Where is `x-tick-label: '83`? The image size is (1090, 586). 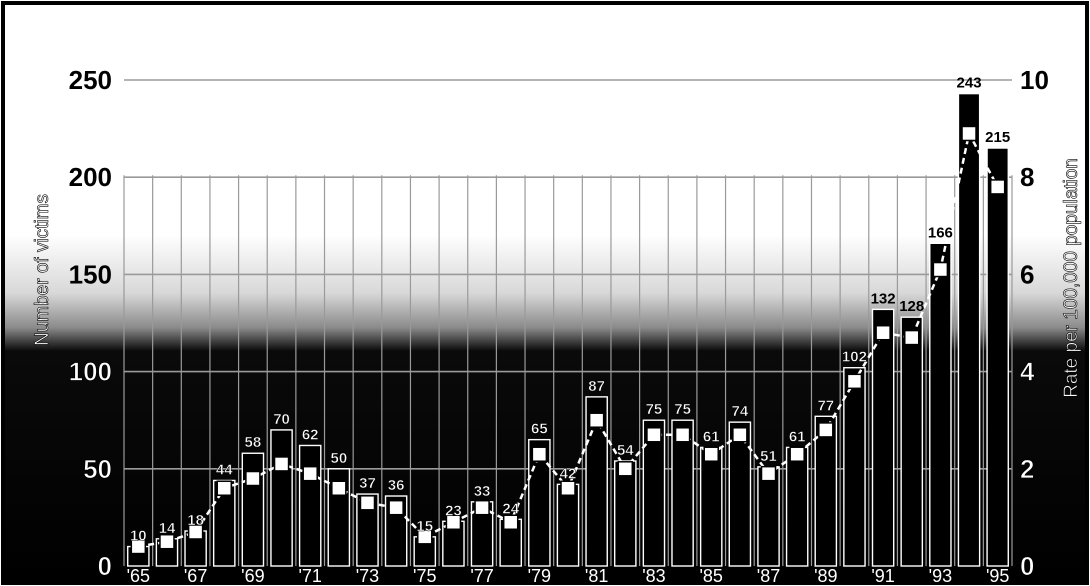
x-tick-label: '83 is located at coordinates (653, 576).